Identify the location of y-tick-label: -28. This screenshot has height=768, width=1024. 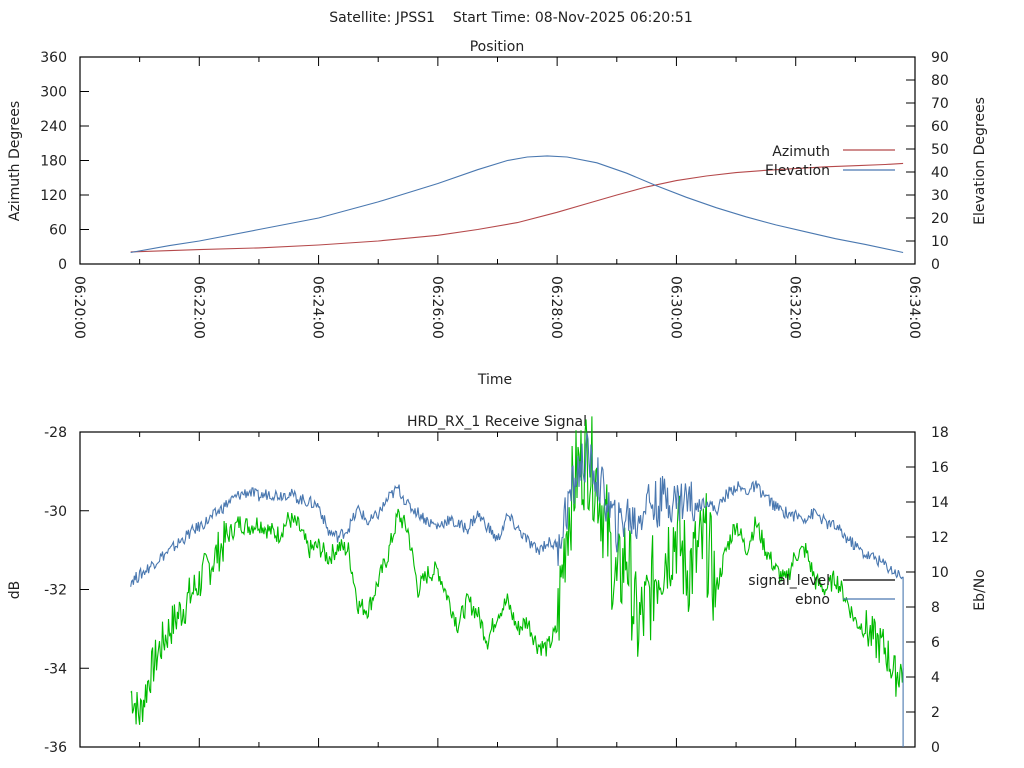
(55, 433).